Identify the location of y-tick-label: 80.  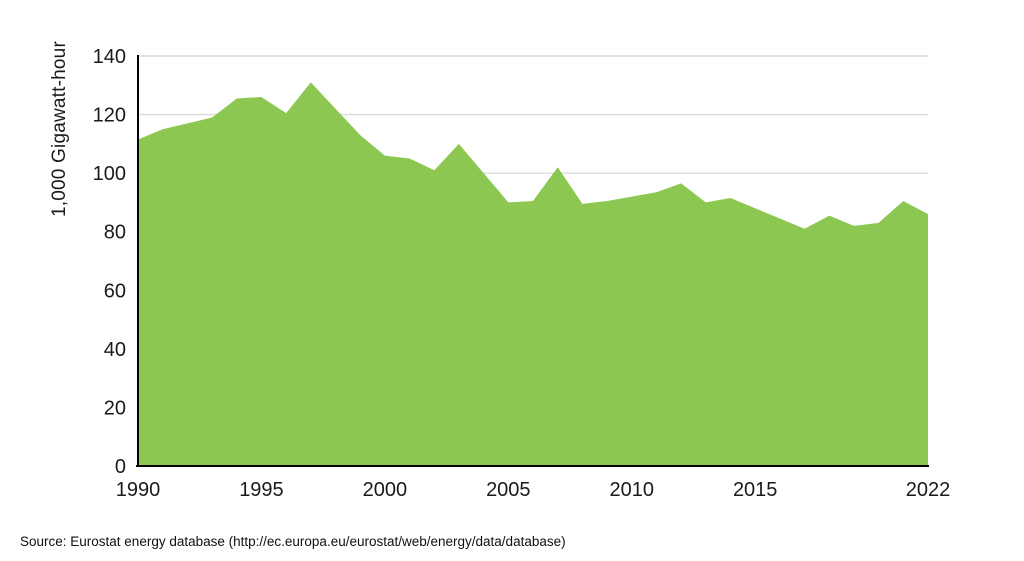
(115, 233).